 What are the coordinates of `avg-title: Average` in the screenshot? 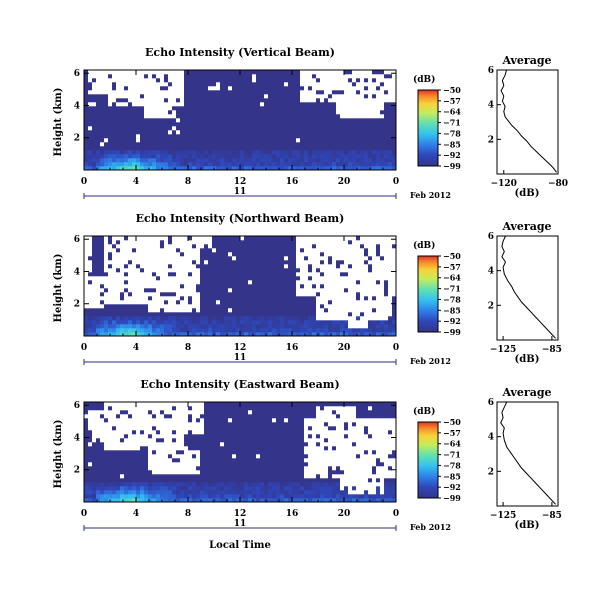 It's located at (526, 226).